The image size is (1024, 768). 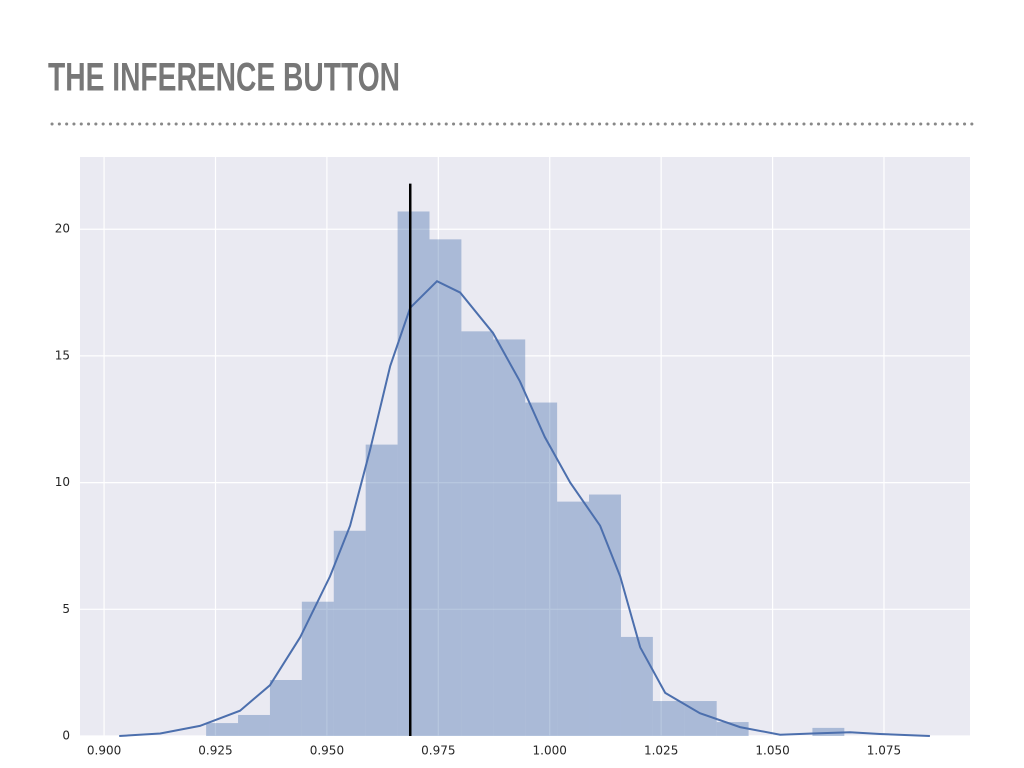 What do you see at coordinates (550, 751) in the screenshot?
I see `x-tick-label: 1.000` at bounding box center [550, 751].